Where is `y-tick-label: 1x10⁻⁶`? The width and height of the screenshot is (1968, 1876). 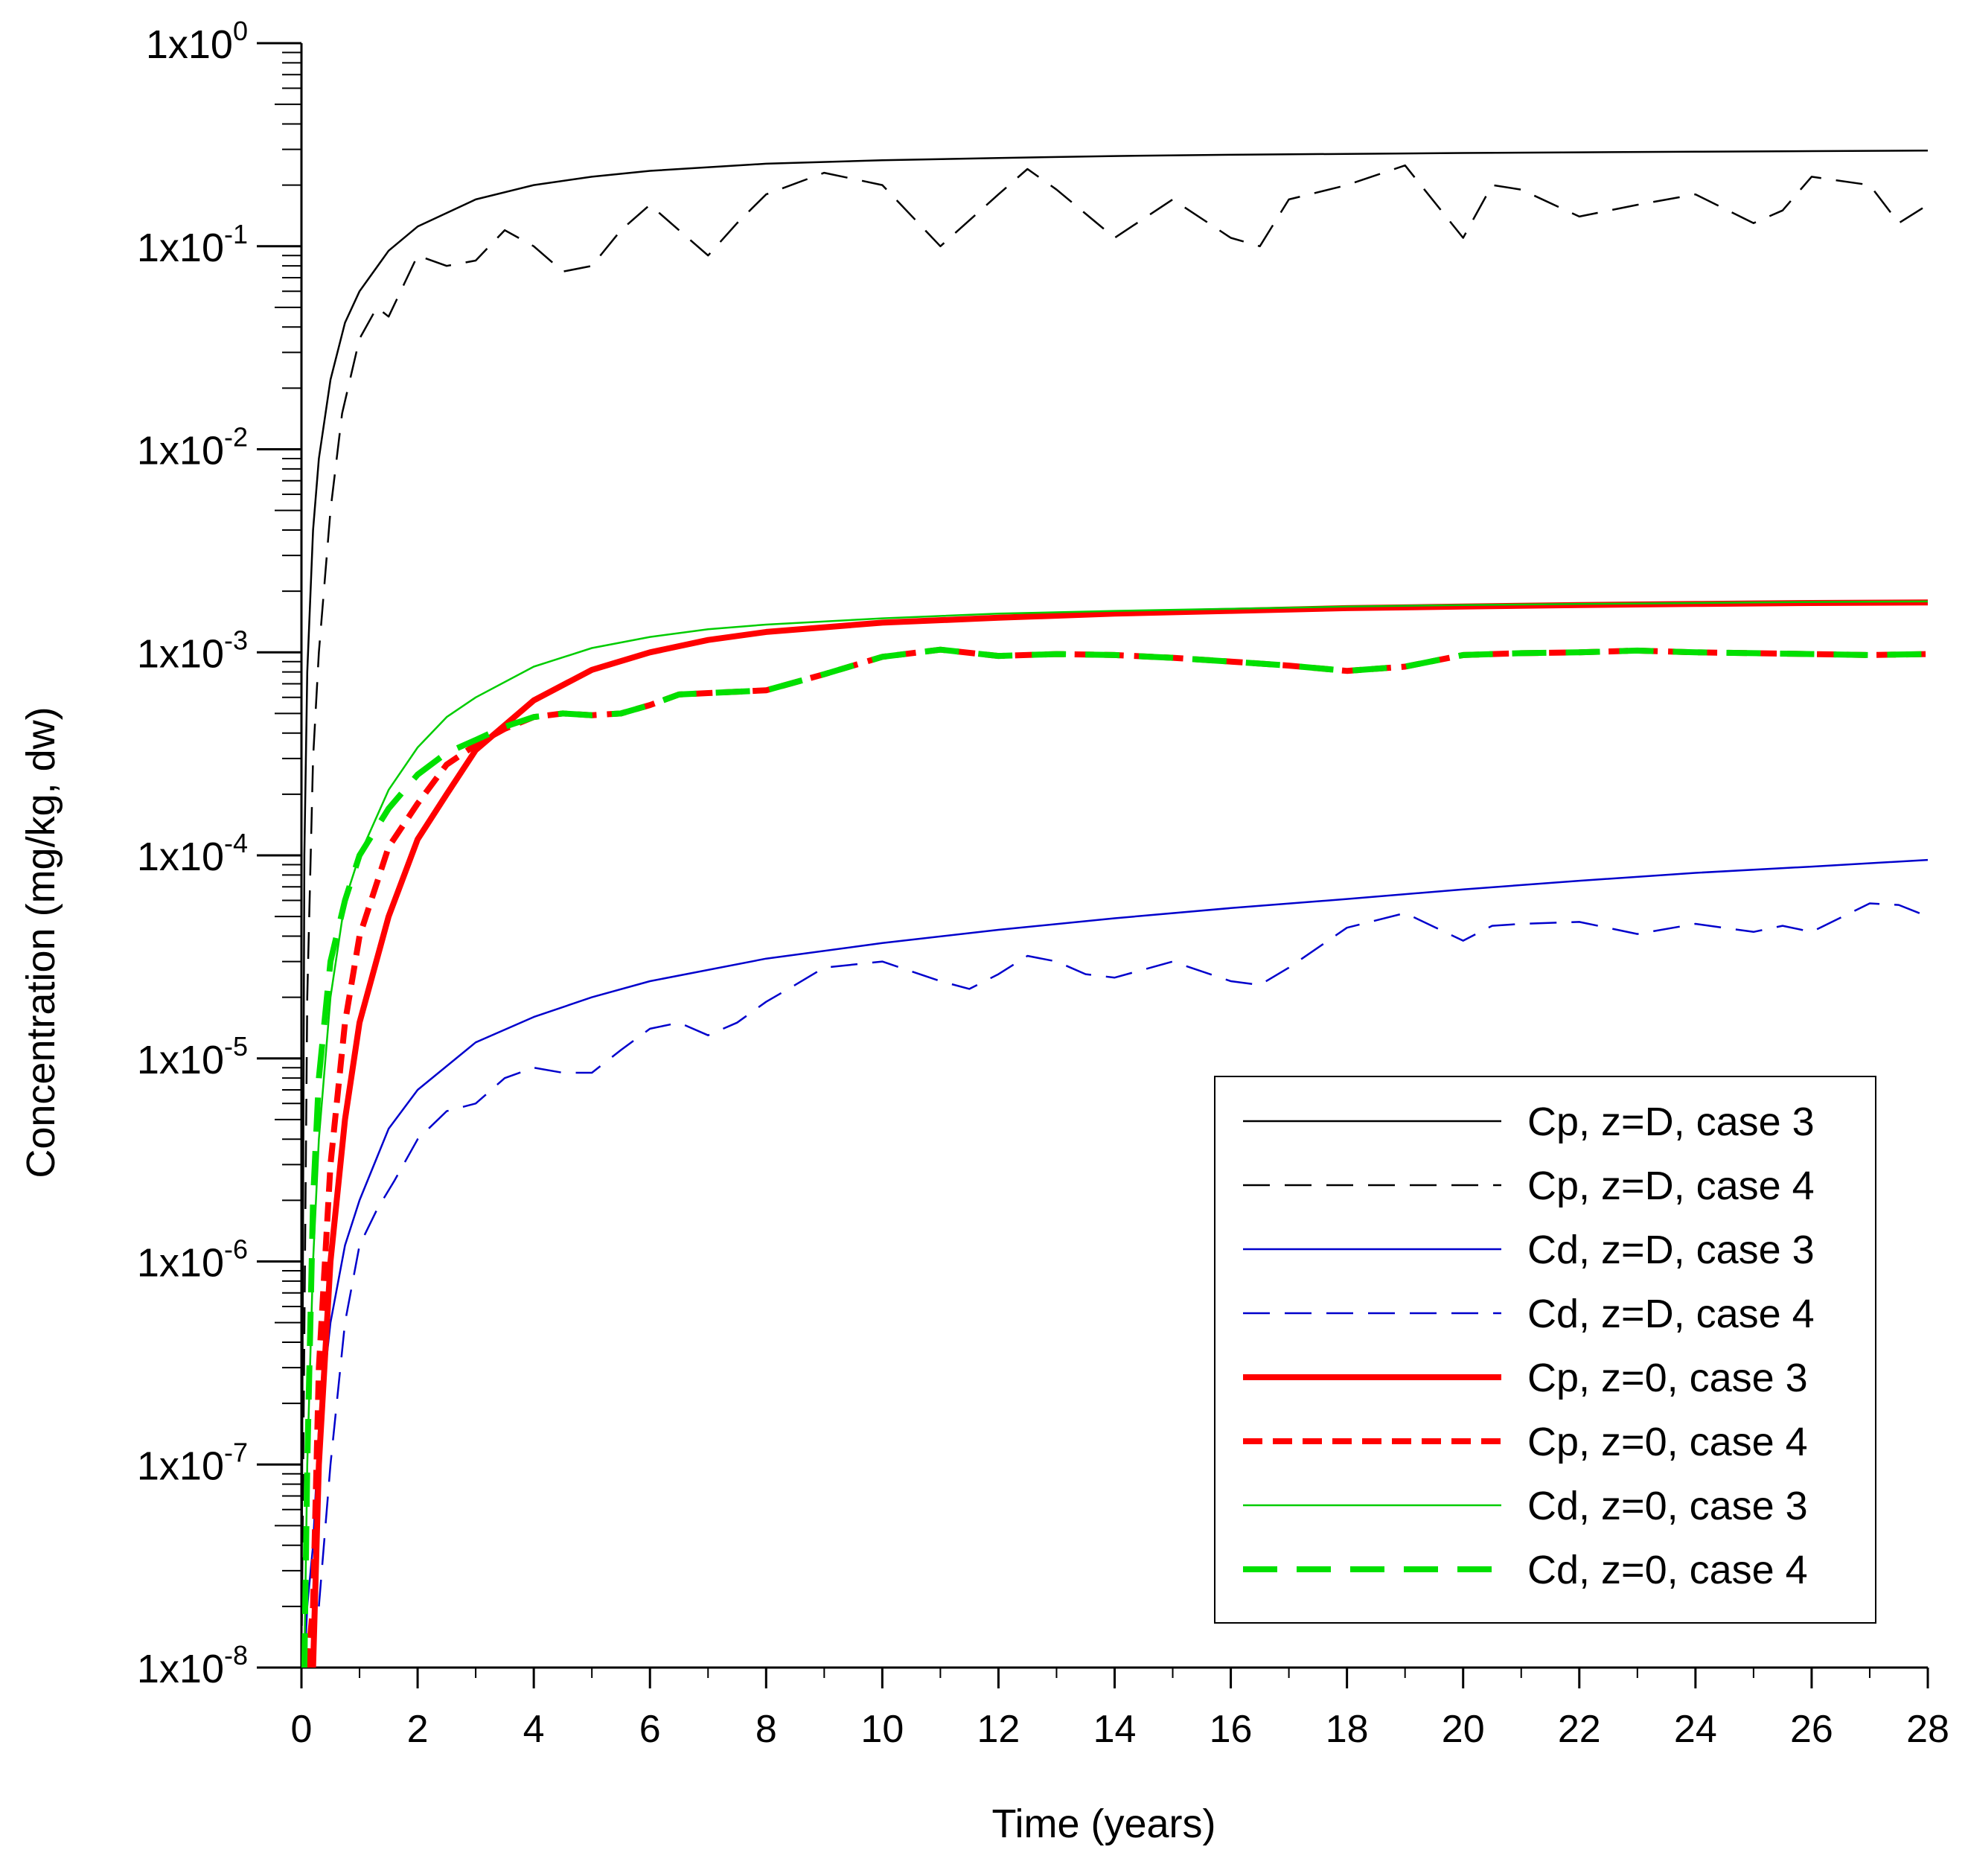 y-tick-label: 1x10⁻⁶ is located at coordinates (192, 1260).